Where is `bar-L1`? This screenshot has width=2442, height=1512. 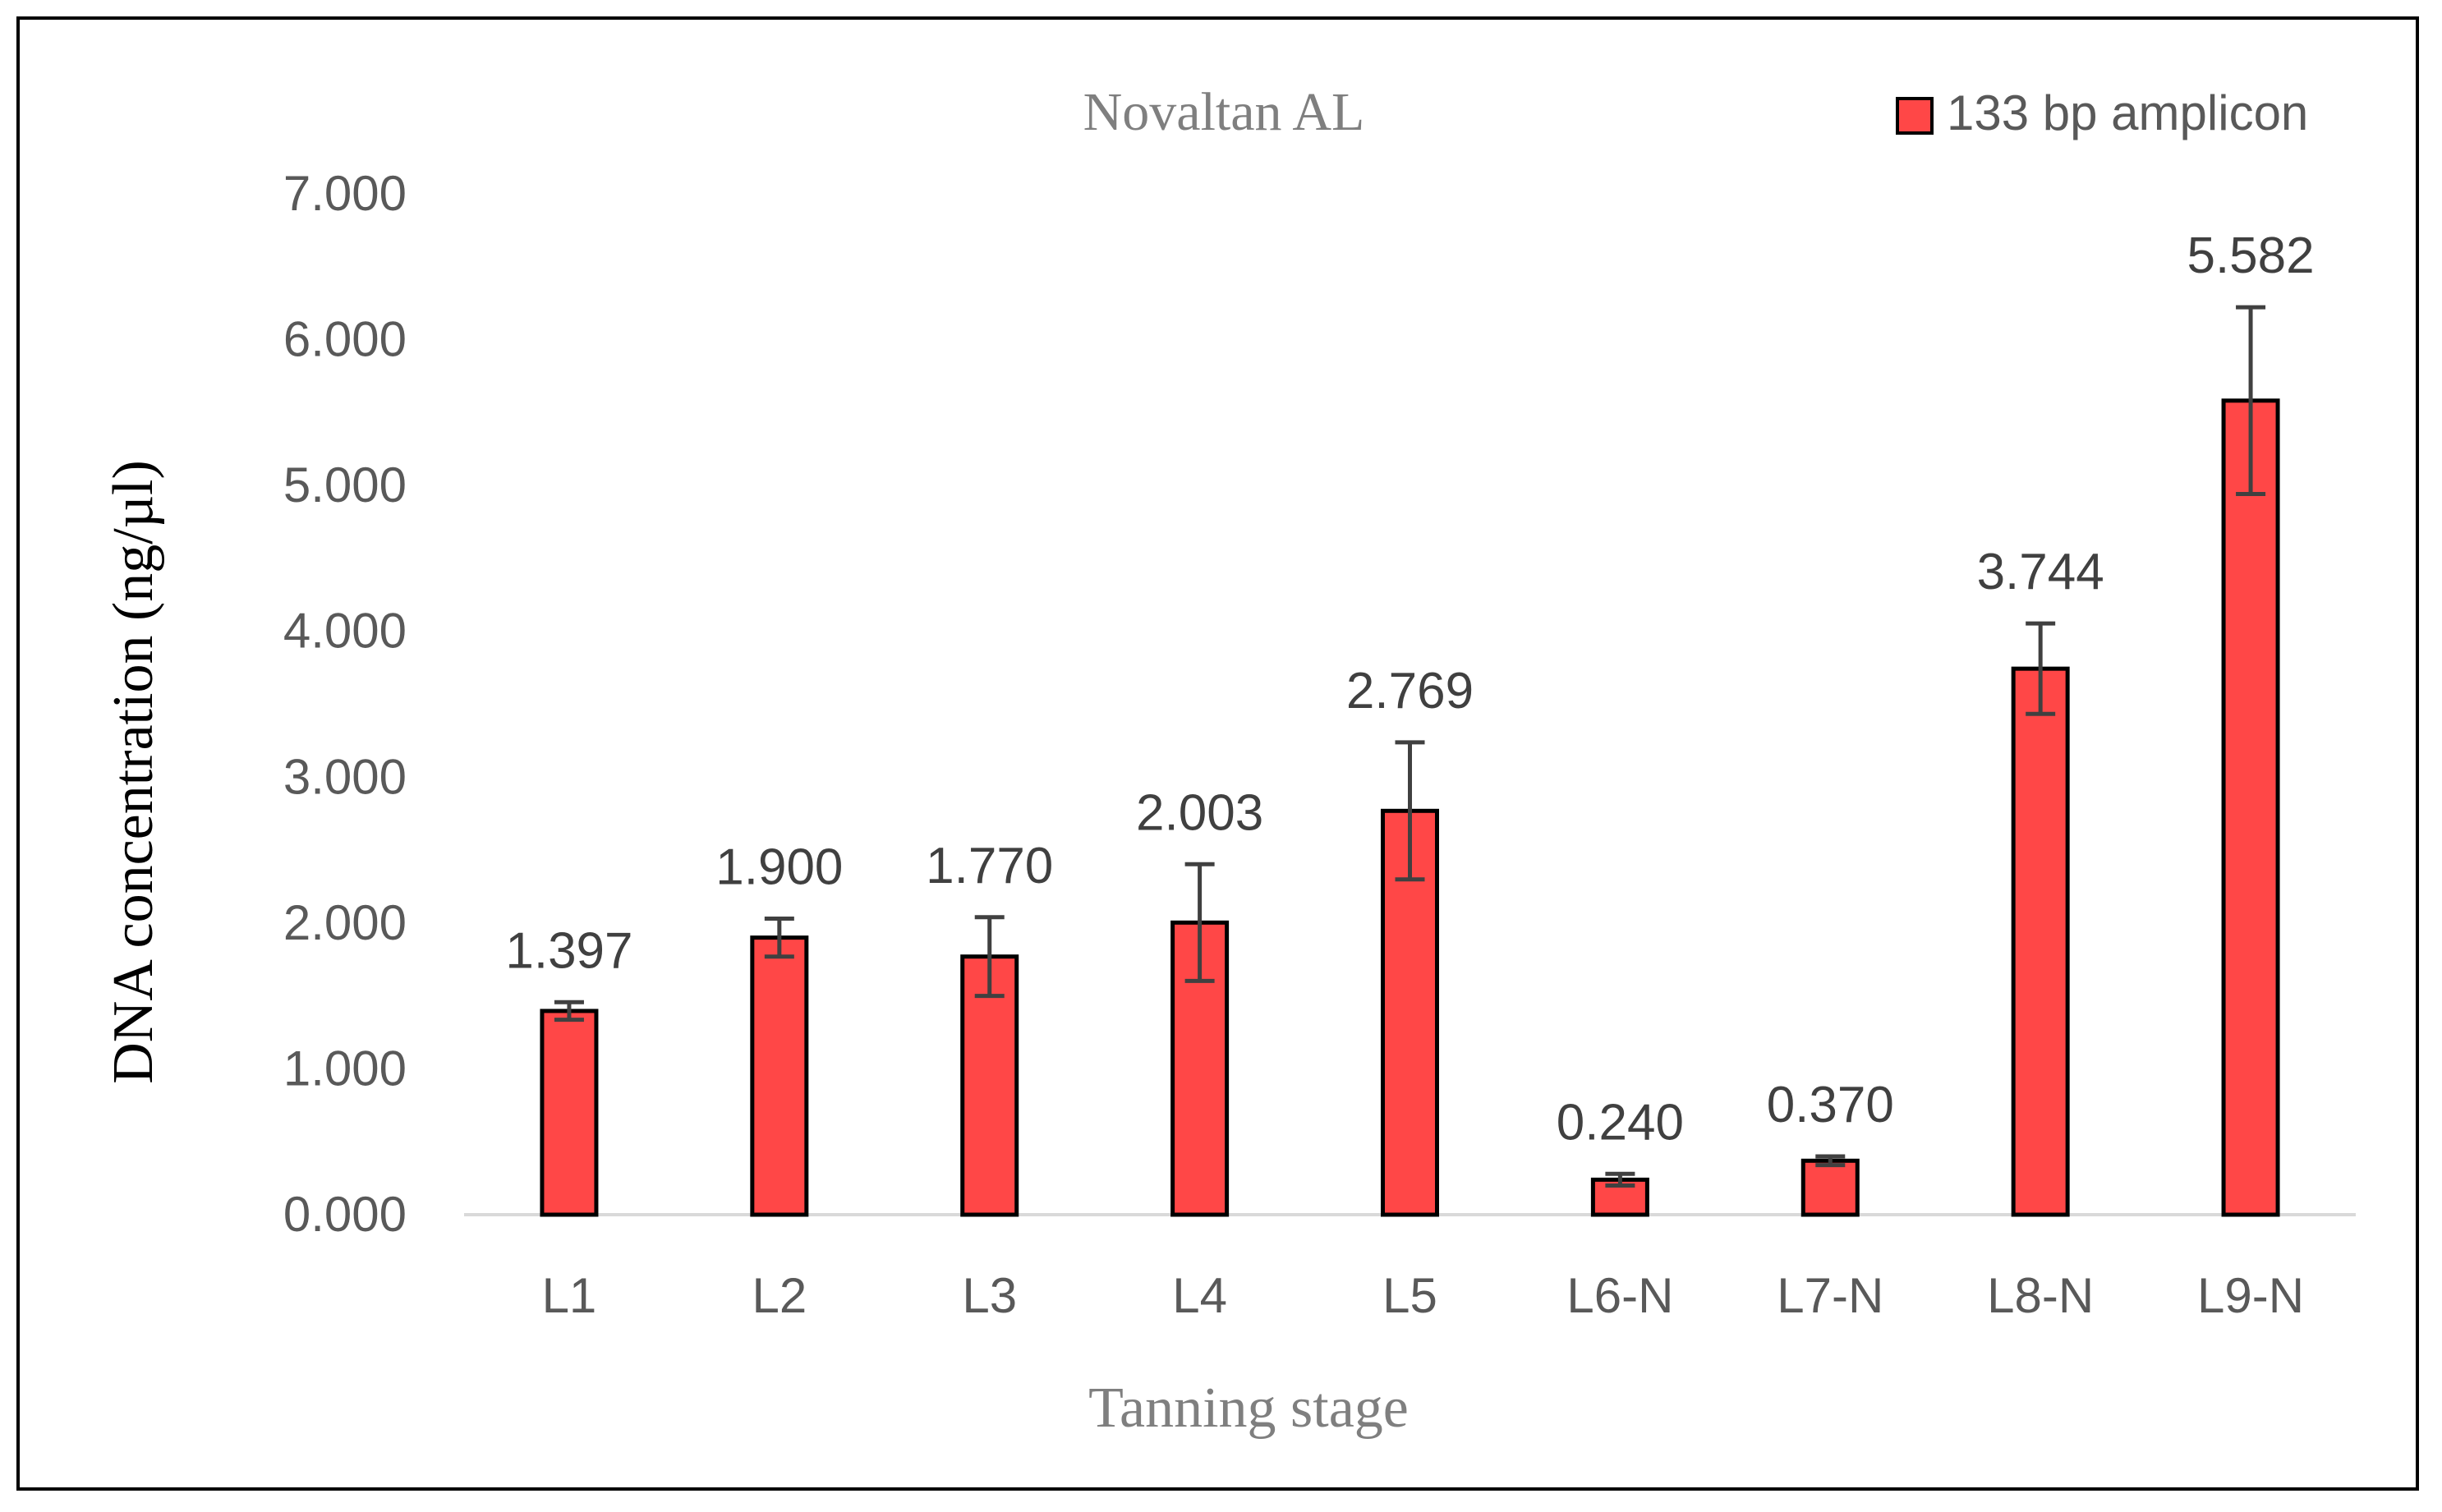 bar-L1 is located at coordinates (569, 1113).